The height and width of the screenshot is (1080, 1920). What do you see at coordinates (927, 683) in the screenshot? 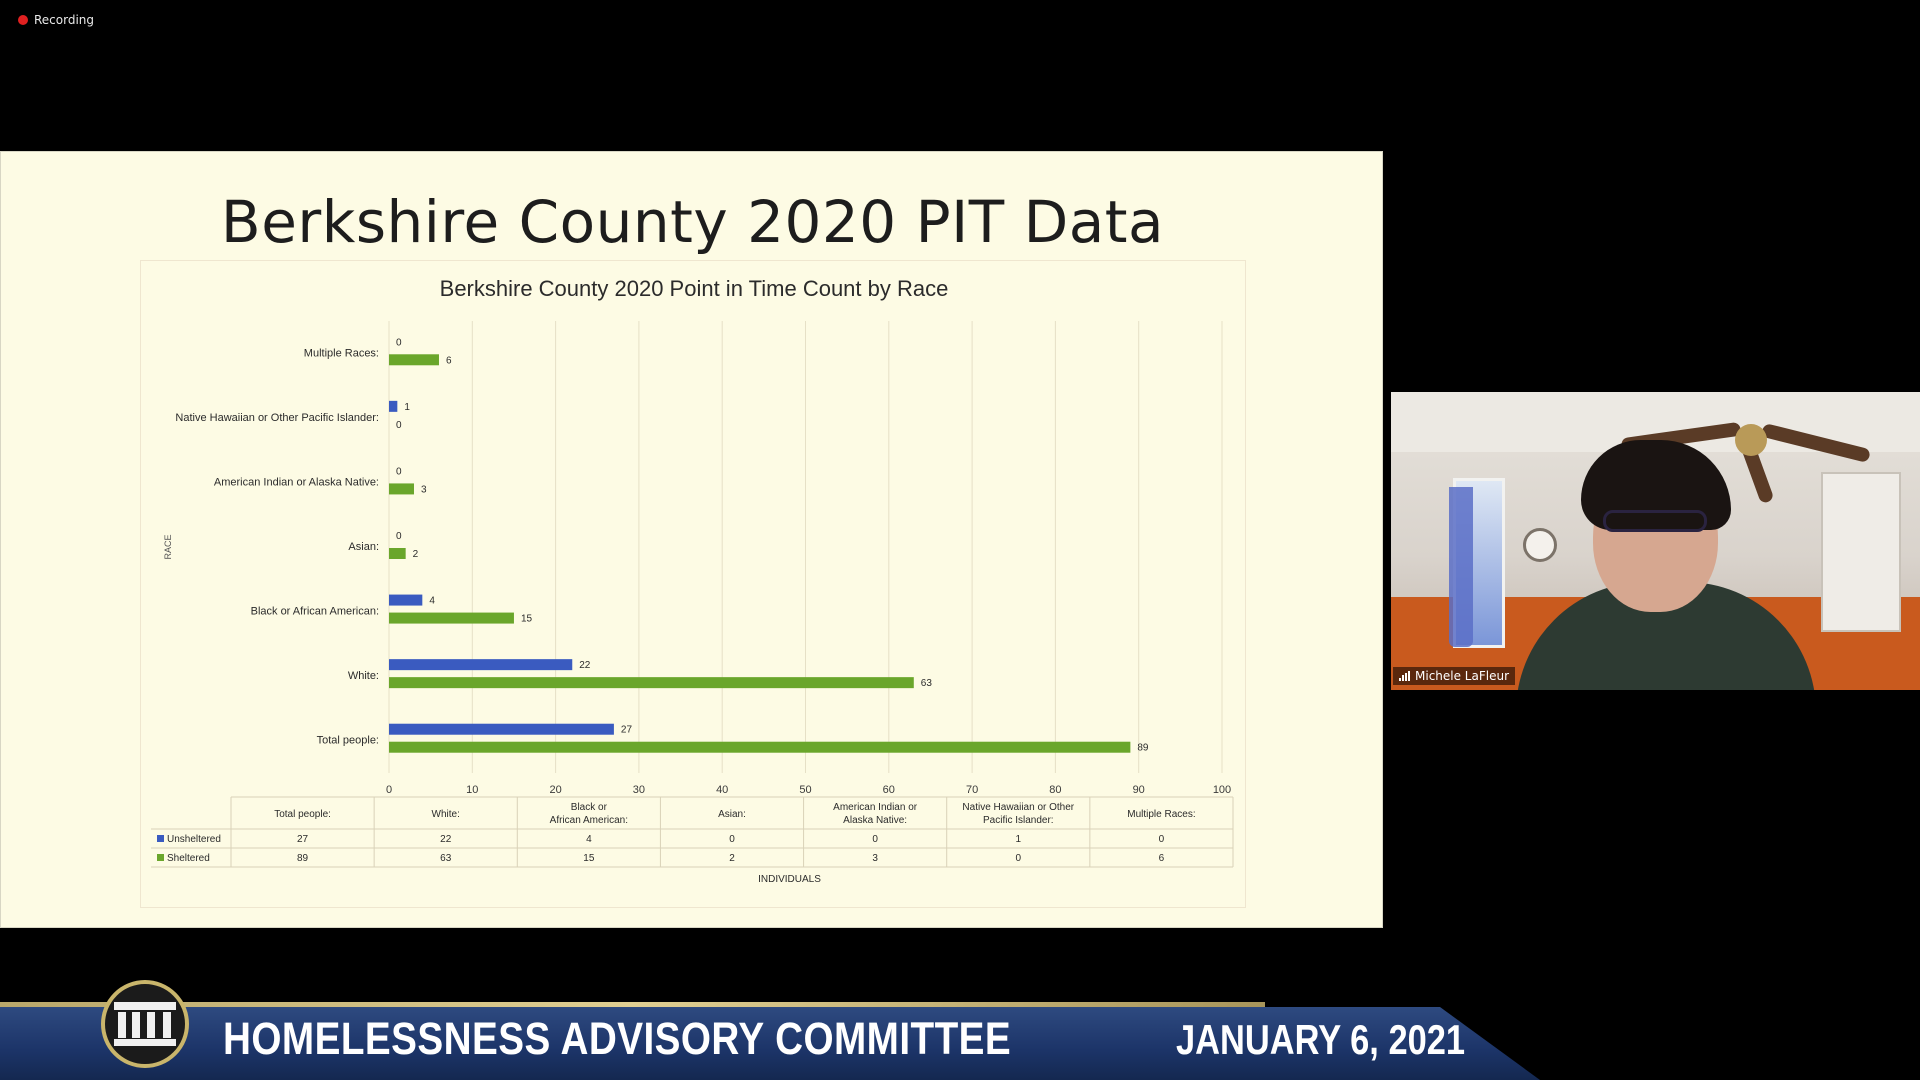
I see `data-label: 63` at bounding box center [927, 683].